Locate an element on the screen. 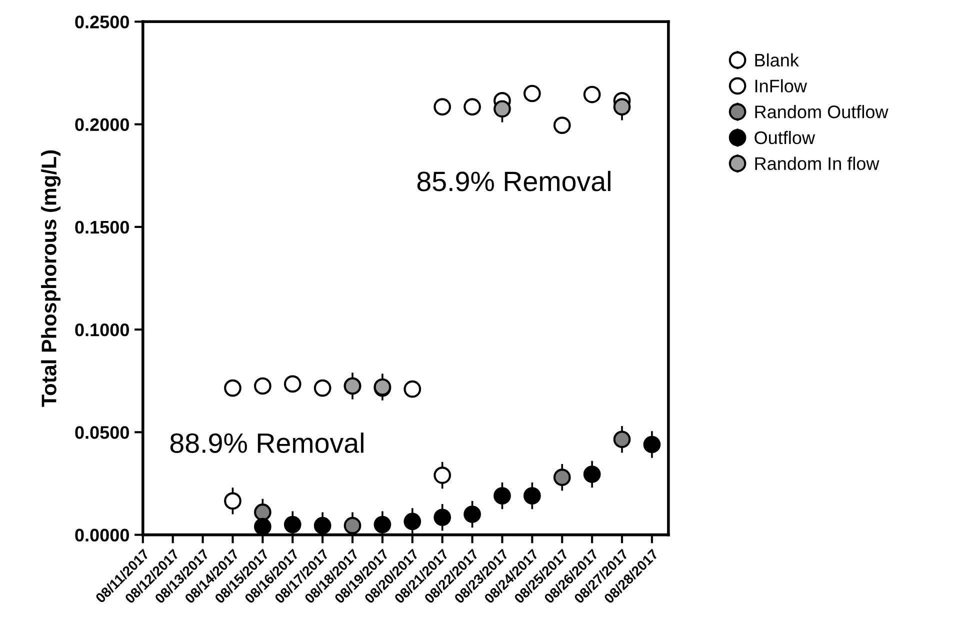  legend-label: Blank is located at coordinates (777, 60).